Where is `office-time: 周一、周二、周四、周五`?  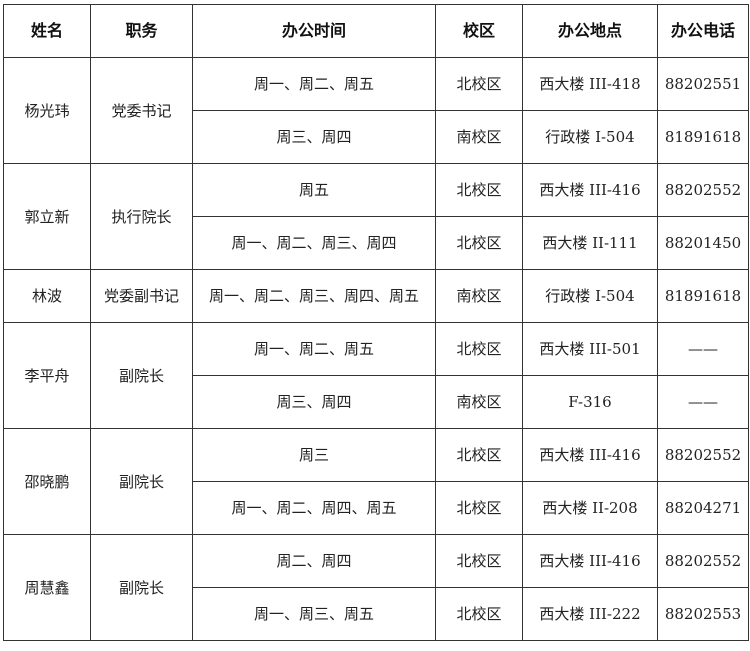 office-time: 周一、周二、周四、周五 is located at coordinates (314, 508).